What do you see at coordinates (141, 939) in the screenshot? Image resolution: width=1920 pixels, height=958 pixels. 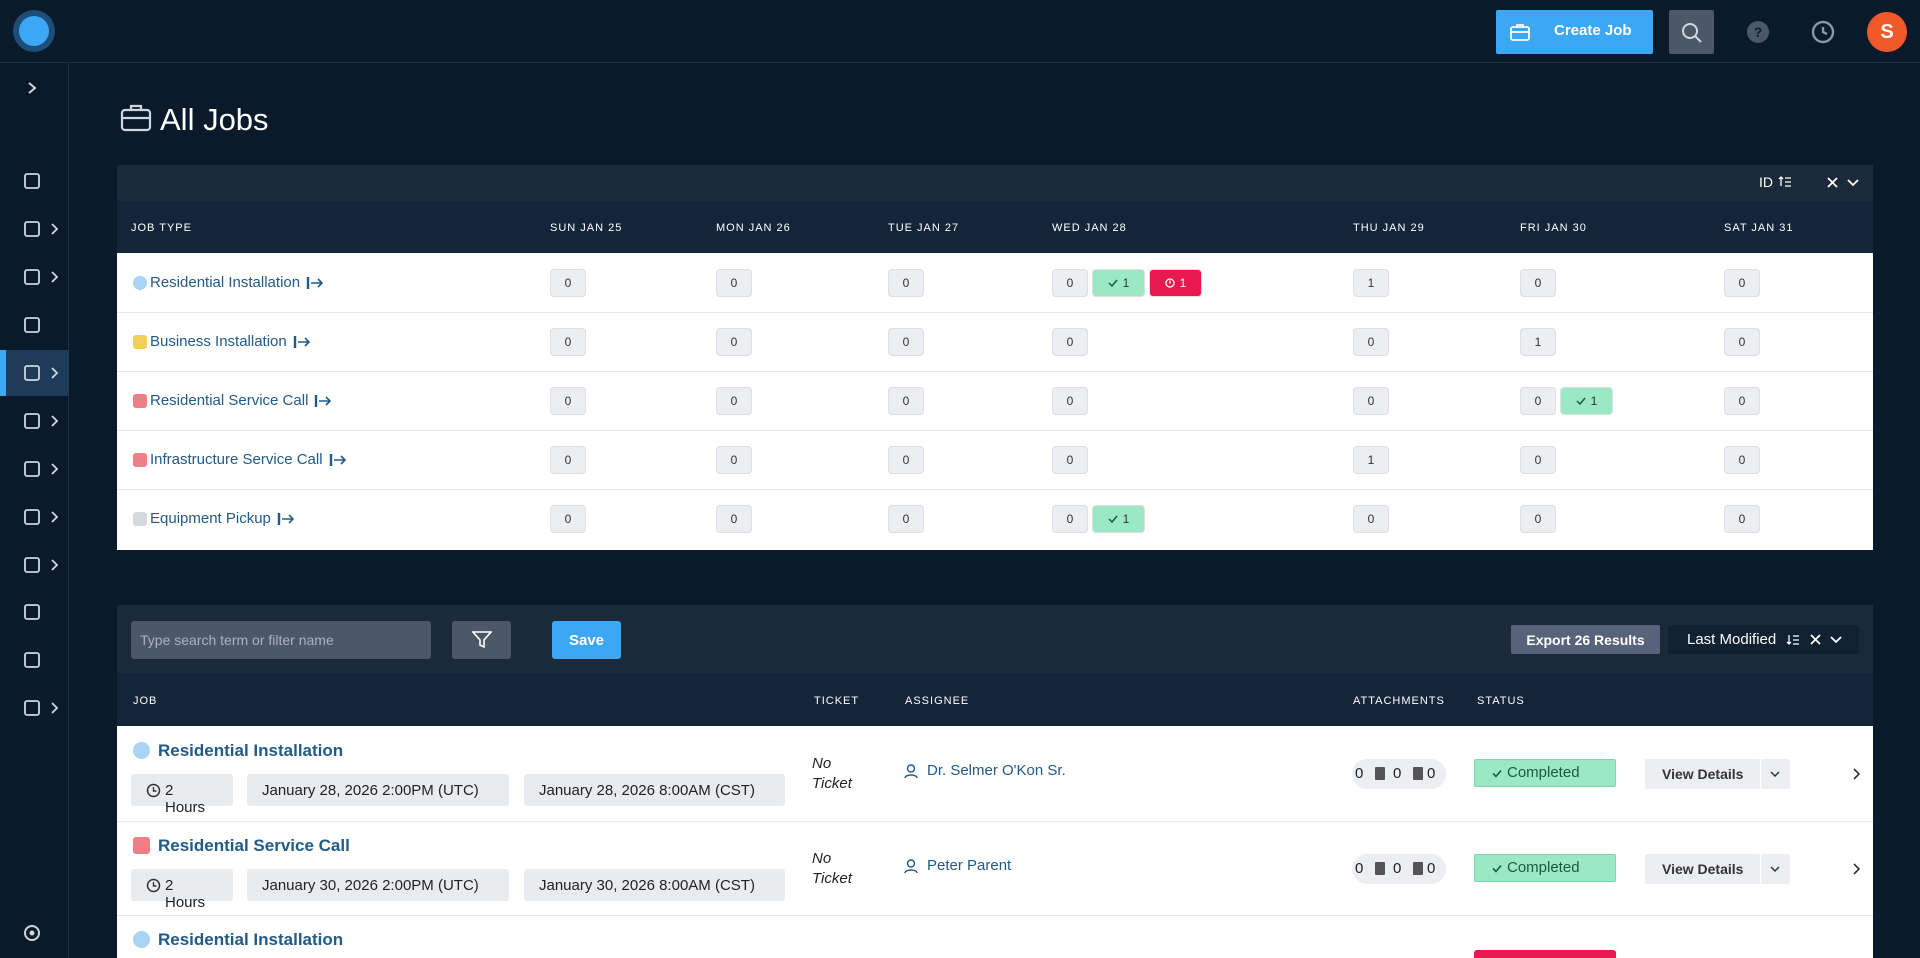 I see `job-dot` at bounding box center [141, 939].